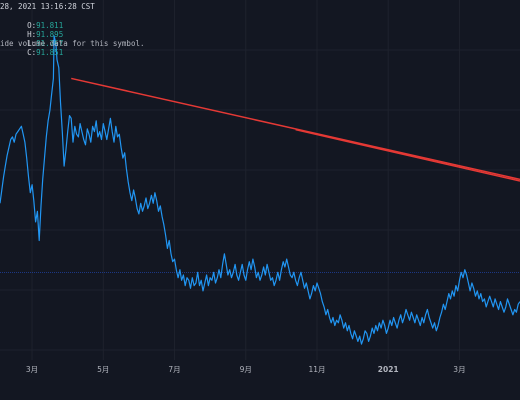 This screenshot has height=400, width=520. What do you see at coordinates (407, 155) in the screenshot?
I see `trend-line-shadow` at bounding box center [407, 155].